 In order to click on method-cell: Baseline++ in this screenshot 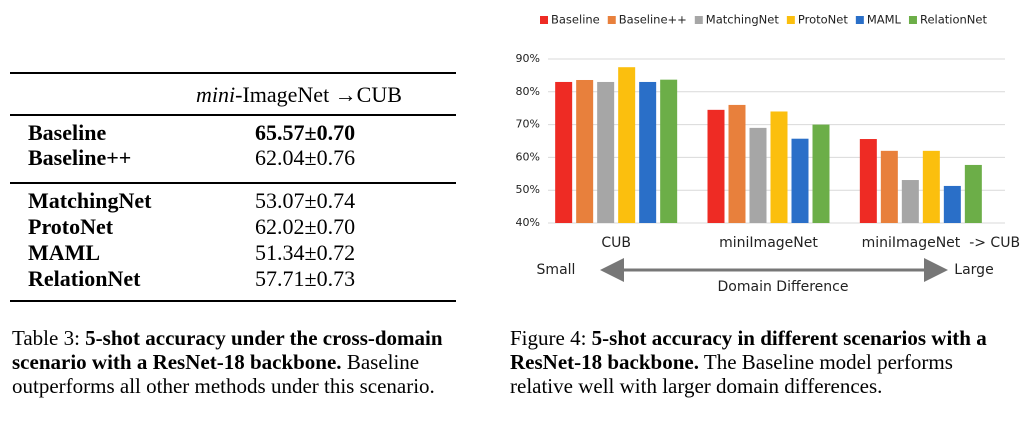, I will do `click(80, 157)`.